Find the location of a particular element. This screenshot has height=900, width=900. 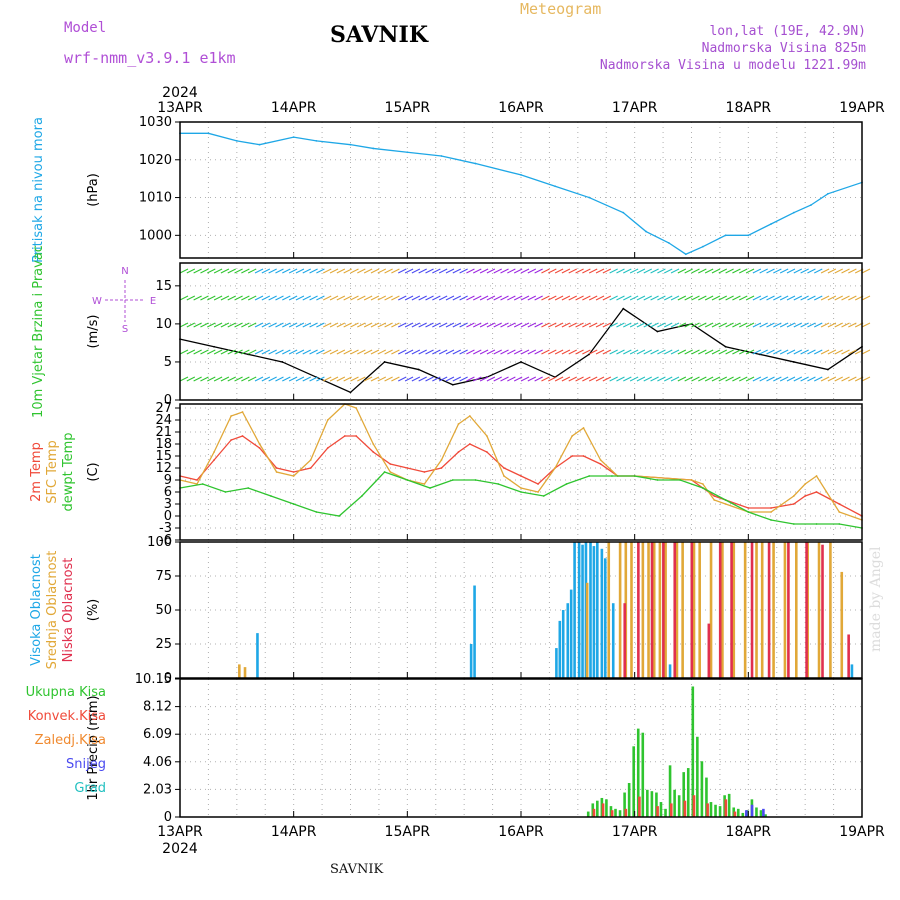

y-axis-label: (C) is located at coordinates (93, 471).